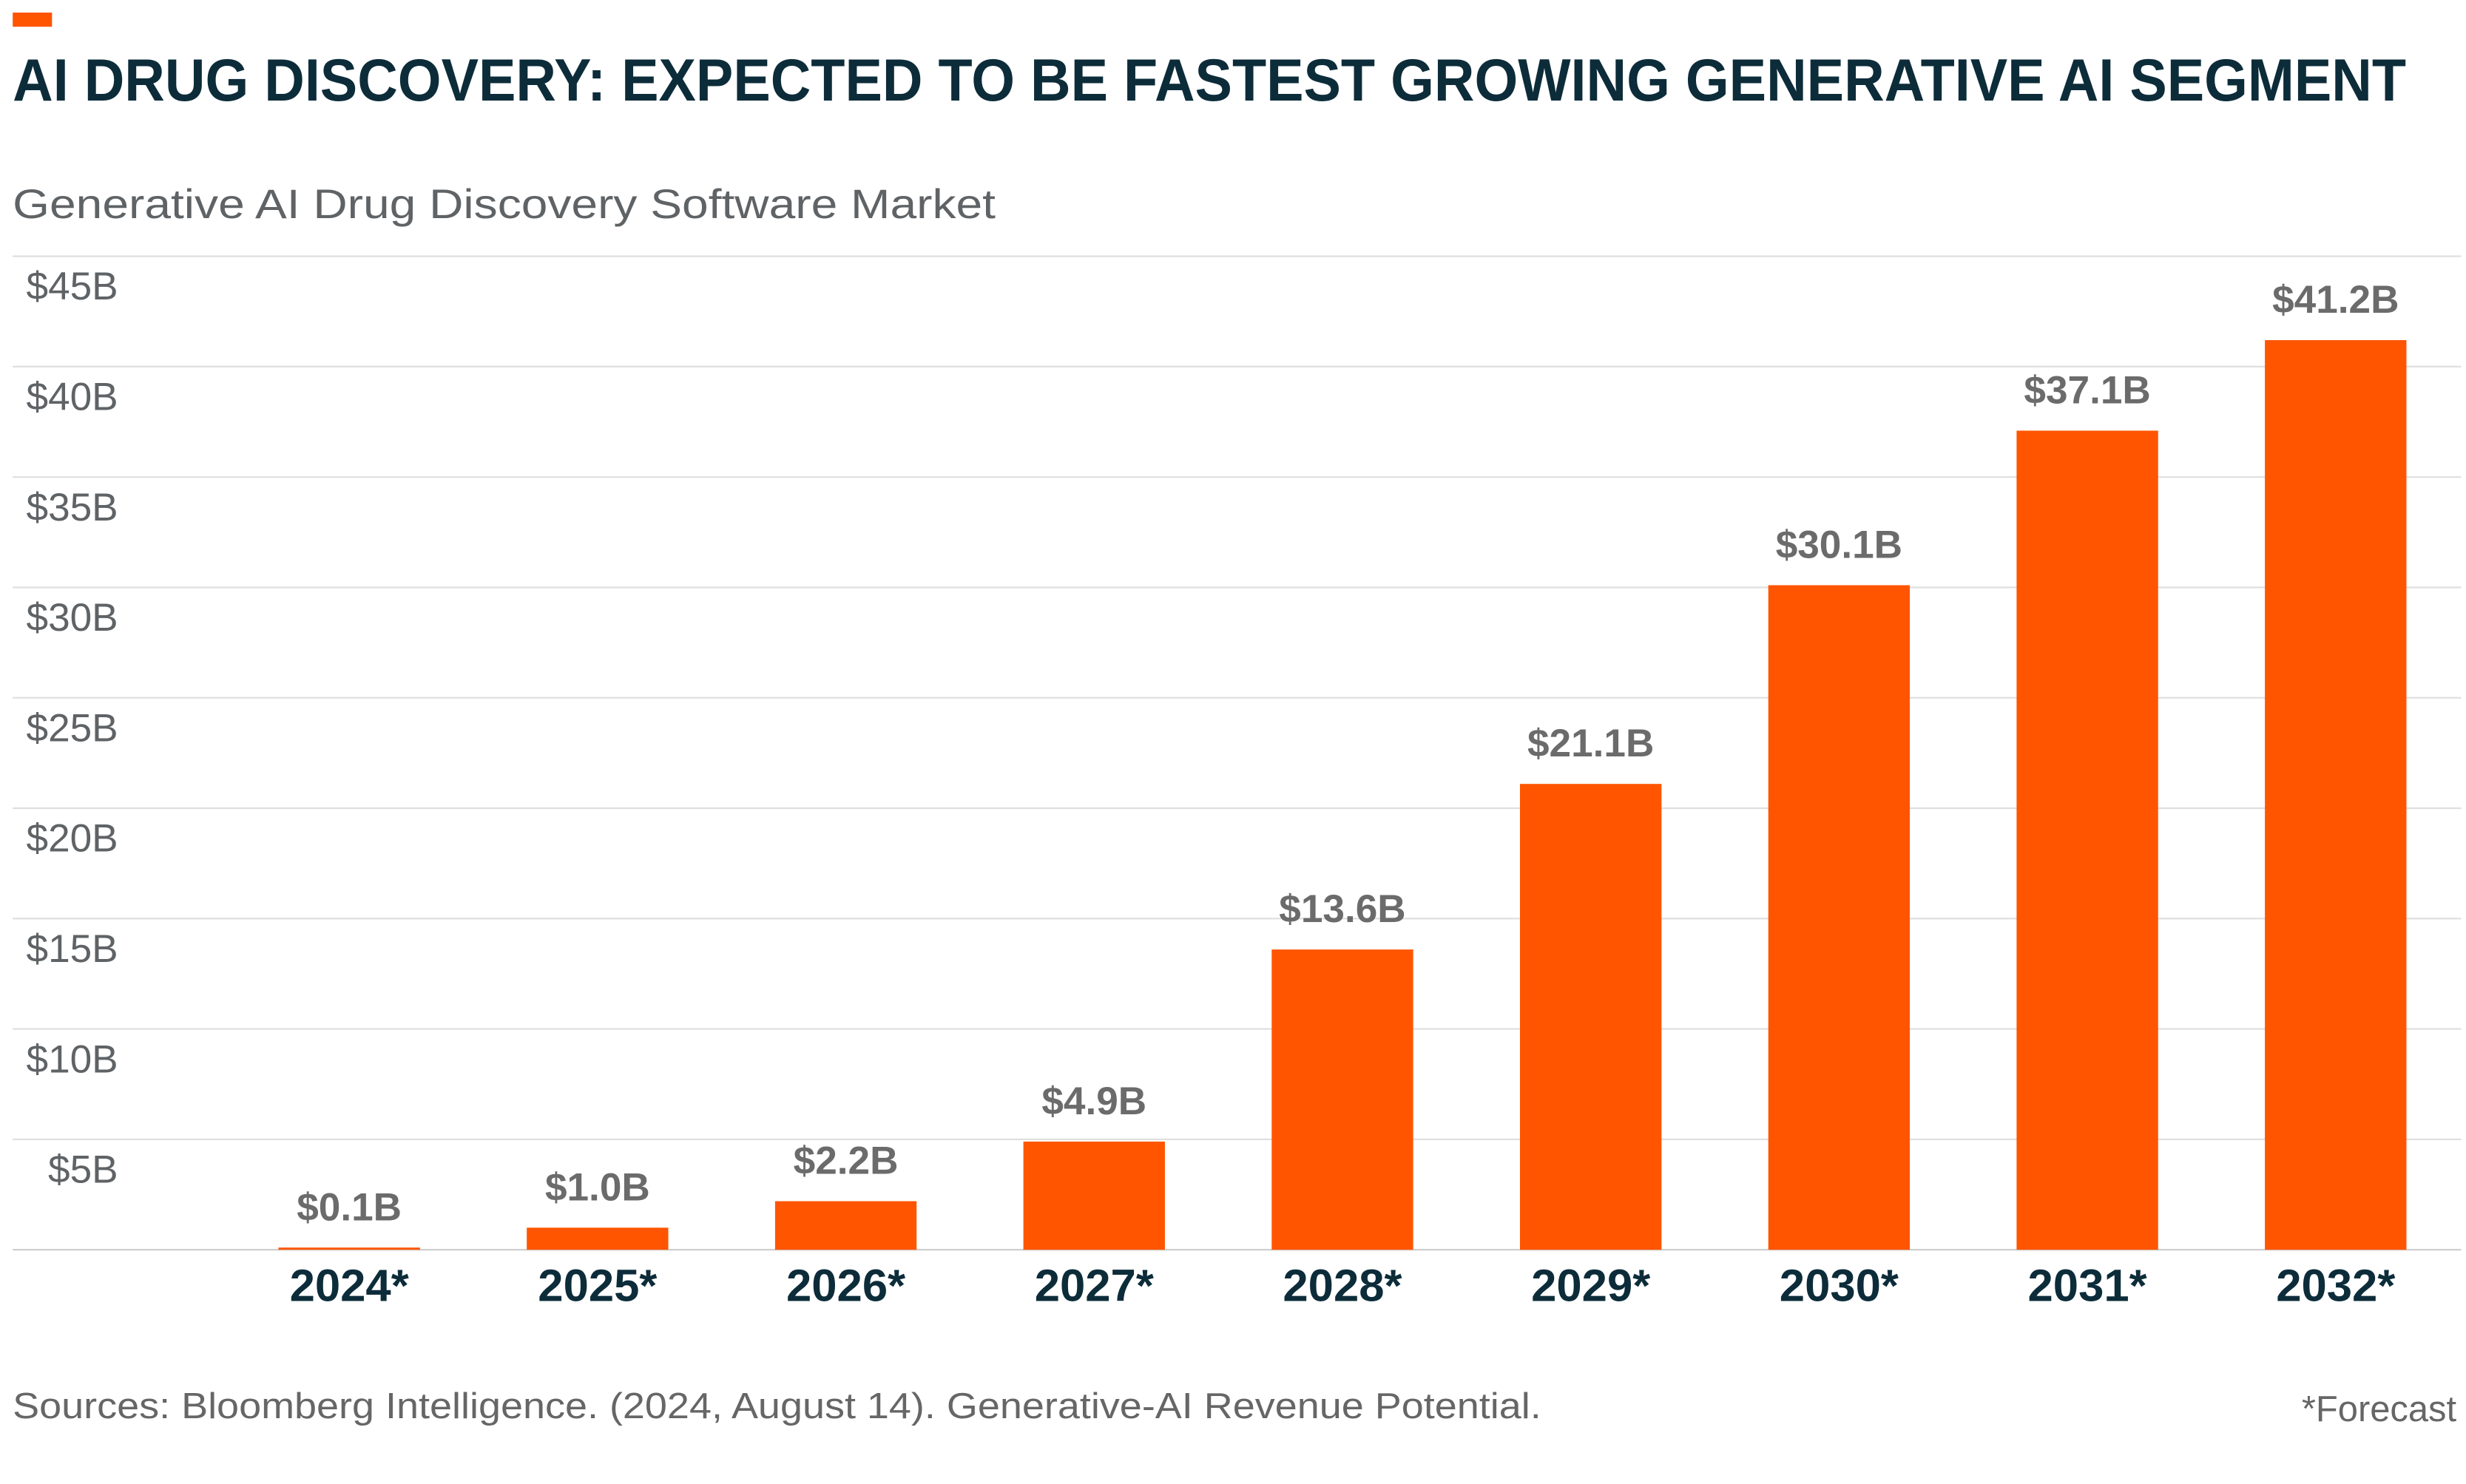 The height and width of the screenshot is (1484, 2466). I want to click on x-tick-label: 2027*, so click(1094, 1286).